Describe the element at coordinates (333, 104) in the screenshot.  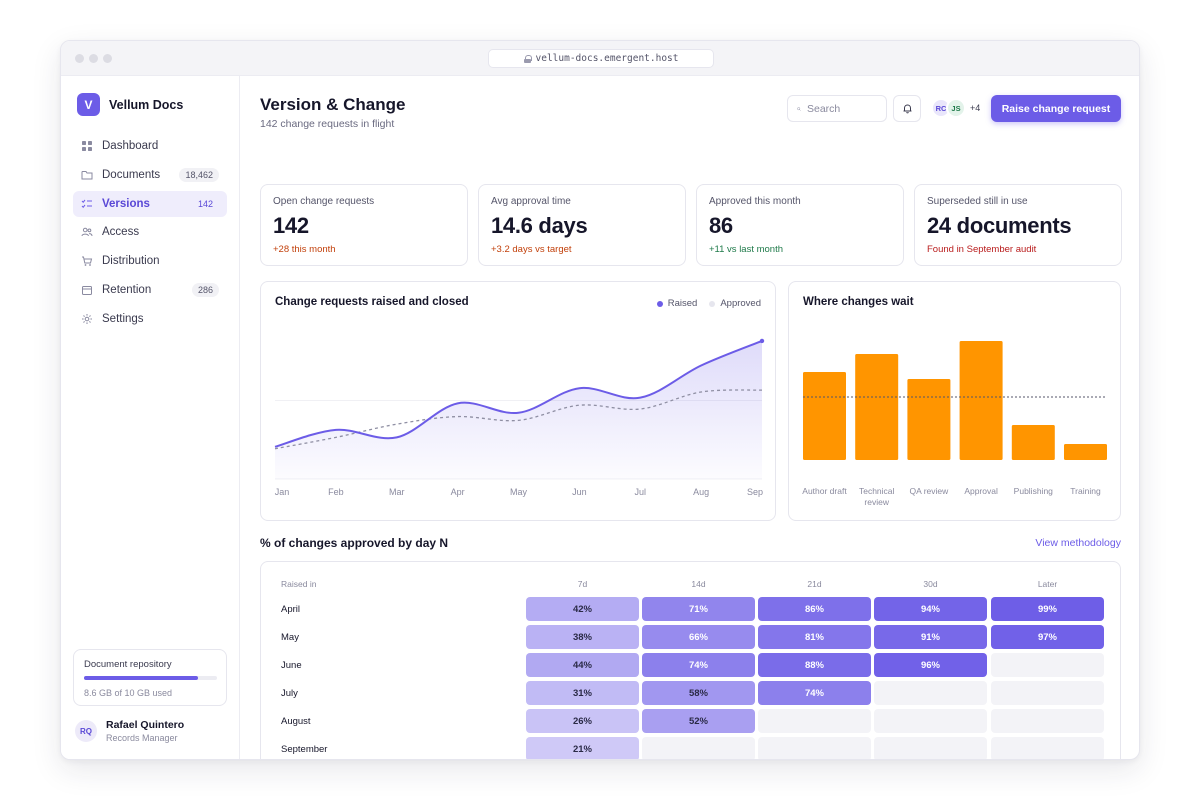
I see `page-title: Version & Change` at that location.